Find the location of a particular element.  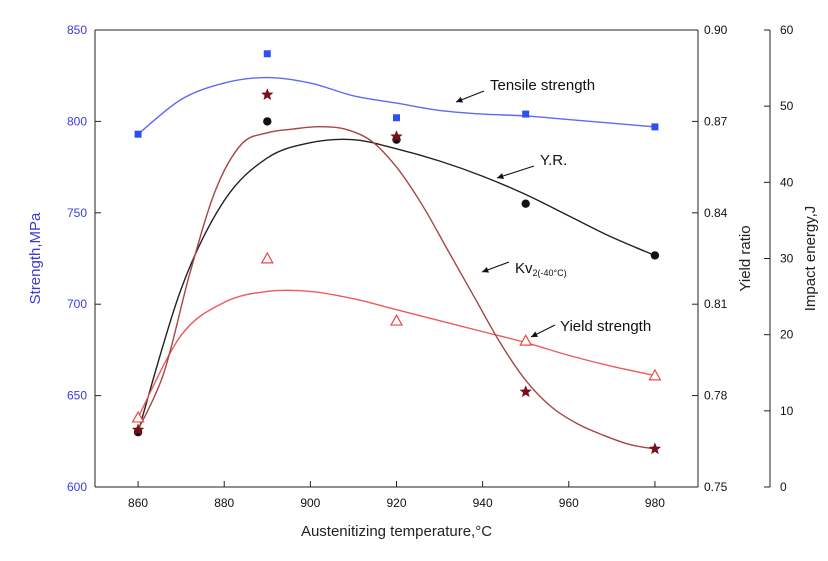

x-tick-label: 940 is located at coordinates (483, 503).